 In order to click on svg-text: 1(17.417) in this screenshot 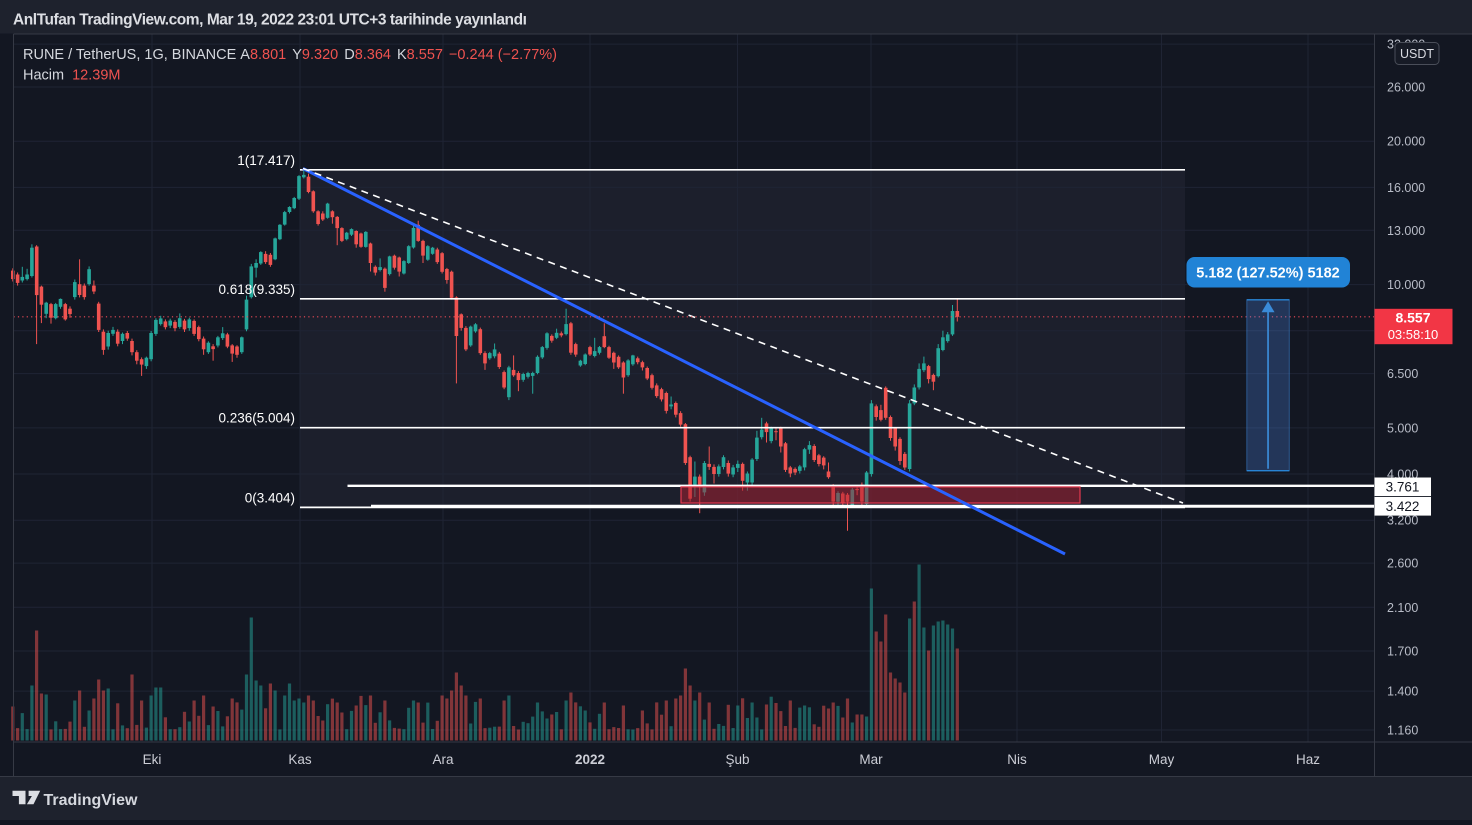, I will do `click(266, 160)`.